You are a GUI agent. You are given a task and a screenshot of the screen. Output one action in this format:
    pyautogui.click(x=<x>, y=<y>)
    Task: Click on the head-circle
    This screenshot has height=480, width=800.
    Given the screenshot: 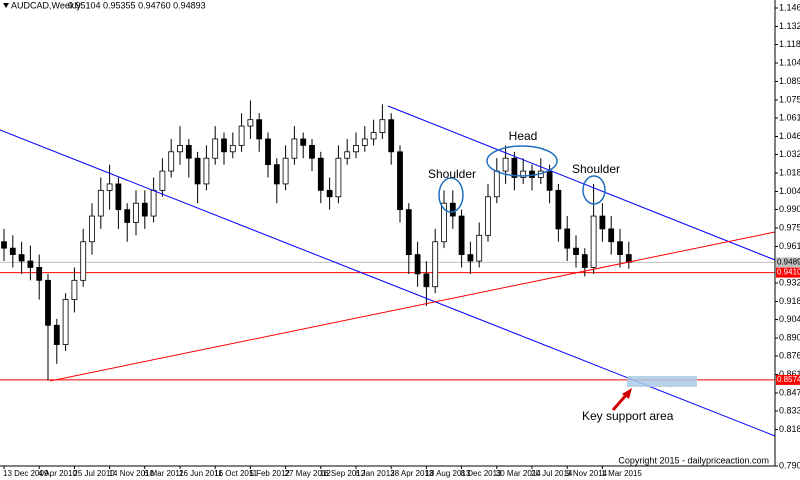 What is the action you would take?
    pyautogui.click(x=522, y=161)
    